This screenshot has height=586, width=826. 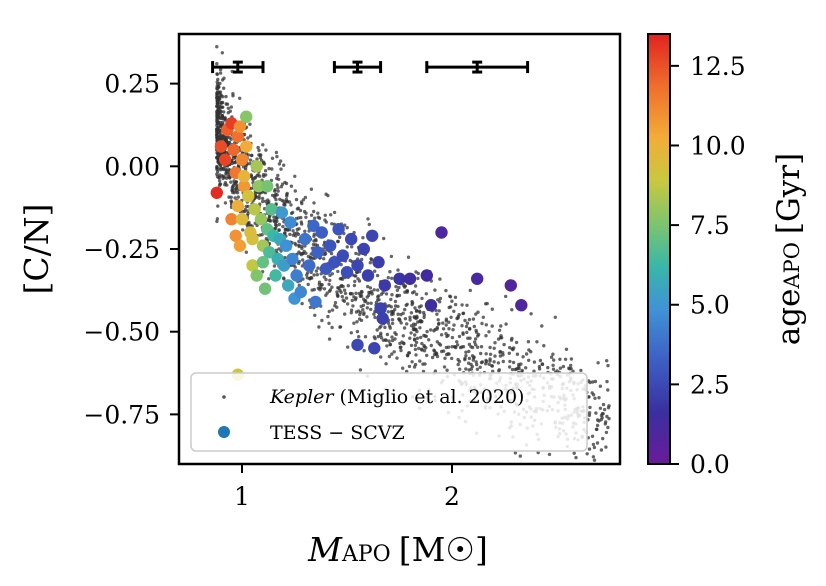 What do you see at coordinates (121, 332) in the screenshot?
I see `y-tick-label: −0.50` at bounding box center [121, 332].